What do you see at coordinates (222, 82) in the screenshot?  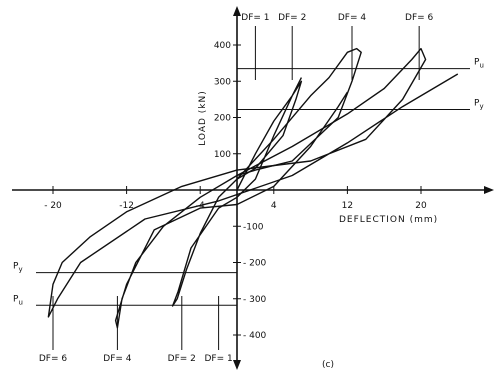 I see `y-tick-label: 300` at bounding box center [222, 82].